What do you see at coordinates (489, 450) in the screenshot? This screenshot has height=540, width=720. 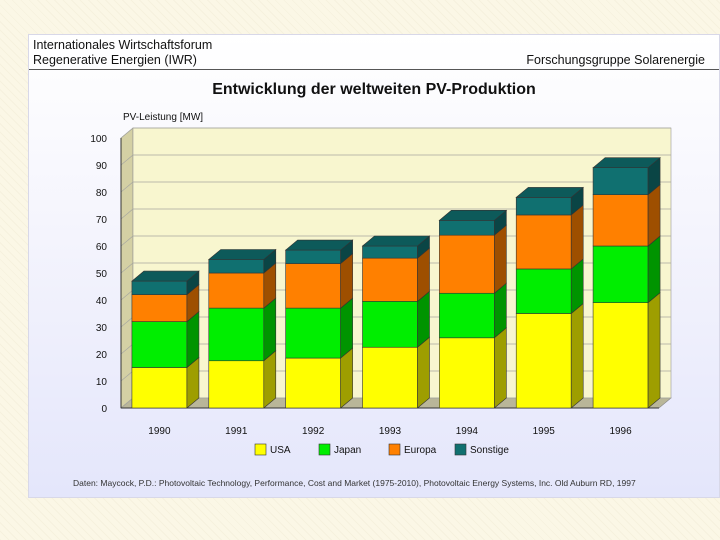 I see `legend-label-sonstige: Sonstige` at bounding box center [489, 450].